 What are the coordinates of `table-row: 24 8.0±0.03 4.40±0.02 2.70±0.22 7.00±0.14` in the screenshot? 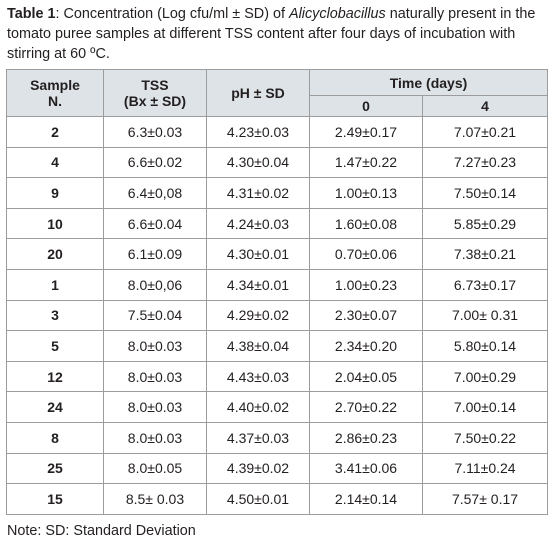 It's located at (277, 407).